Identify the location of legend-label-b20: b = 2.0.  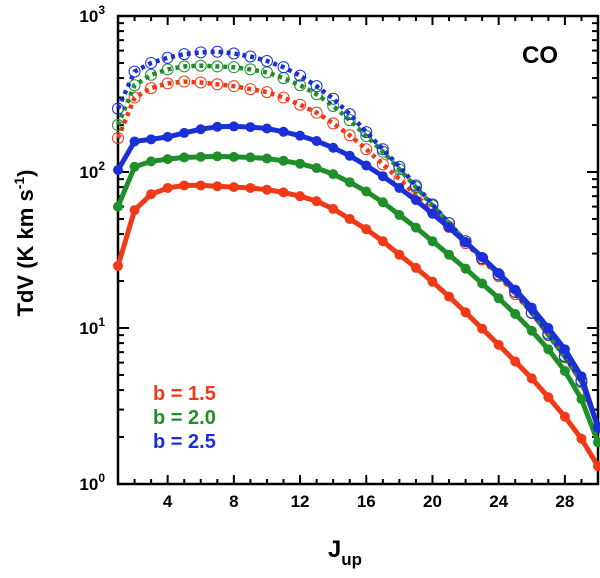
(184, 418).